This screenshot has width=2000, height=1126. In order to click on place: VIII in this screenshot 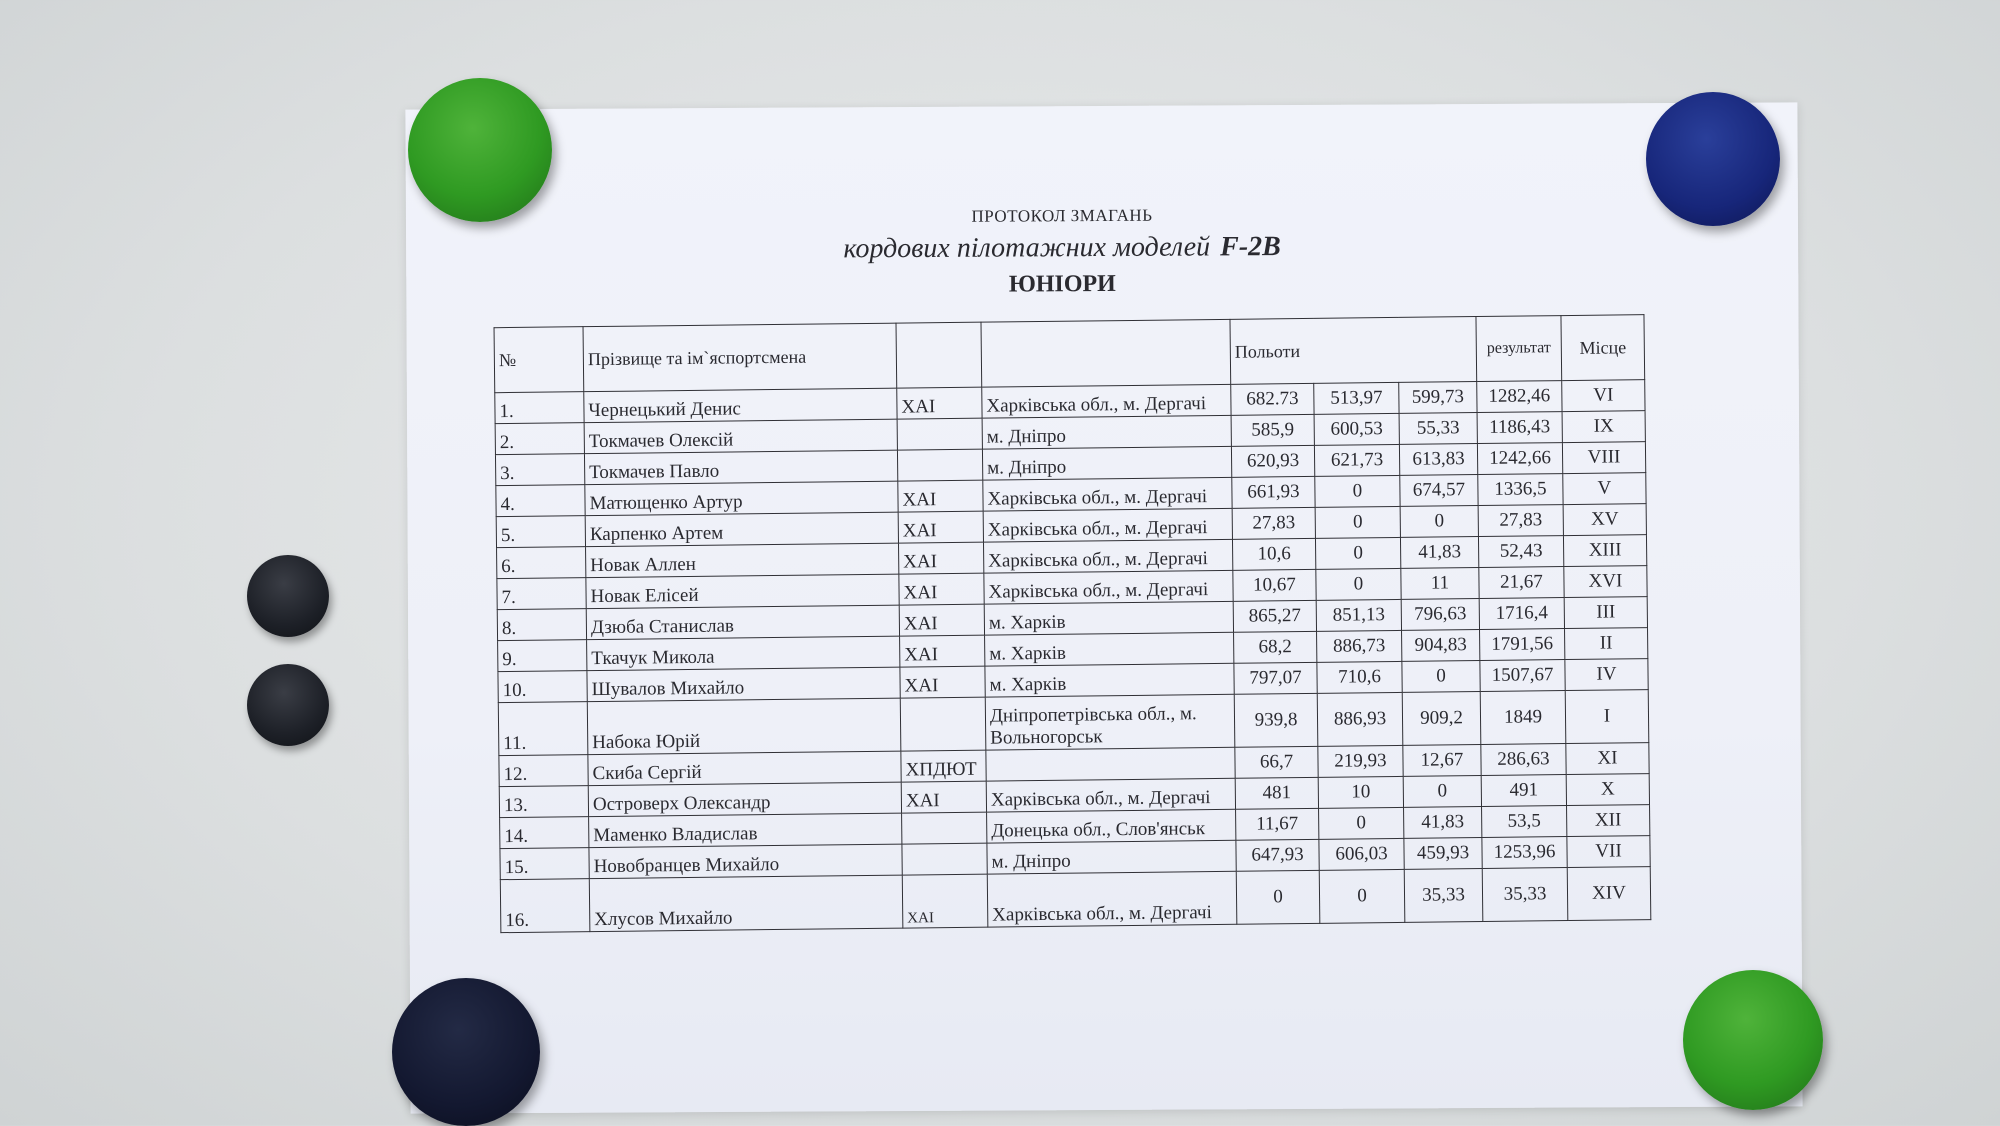, I will do `click(1604, 457)`.